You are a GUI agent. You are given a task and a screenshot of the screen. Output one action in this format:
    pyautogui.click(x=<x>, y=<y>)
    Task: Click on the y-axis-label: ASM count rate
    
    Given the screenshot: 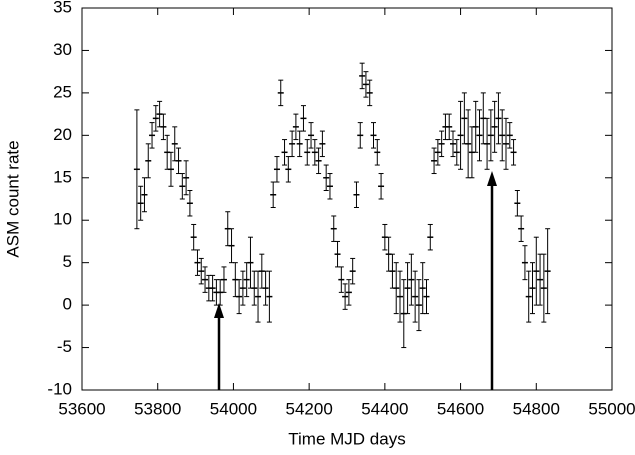 What is the action you would take?
    pyautogui.click(x=12, y=198)
    